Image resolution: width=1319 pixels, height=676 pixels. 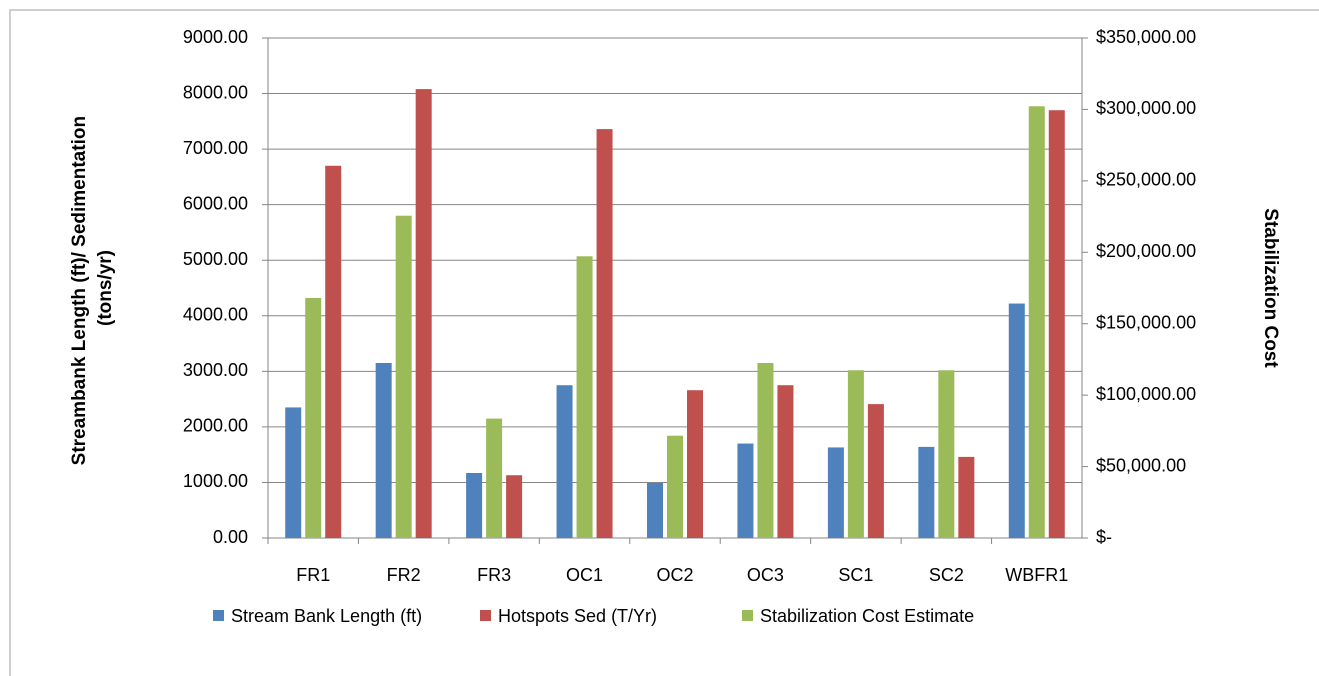 What do you see at coordinates (1036, 575) in the screenshot?
I see `x-tick-label: WBFR1` at bounding box center [1036, 575].